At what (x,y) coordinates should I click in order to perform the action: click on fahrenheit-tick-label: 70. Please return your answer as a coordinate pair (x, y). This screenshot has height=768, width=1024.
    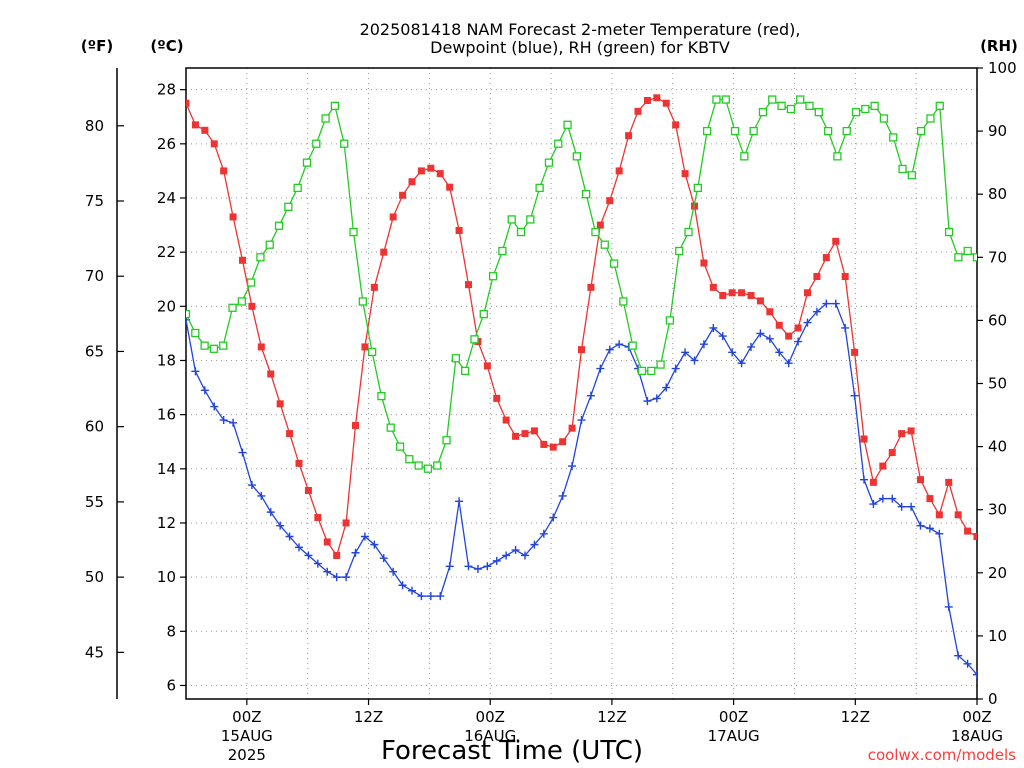
    Looking at the image, I should click on (94, 276).